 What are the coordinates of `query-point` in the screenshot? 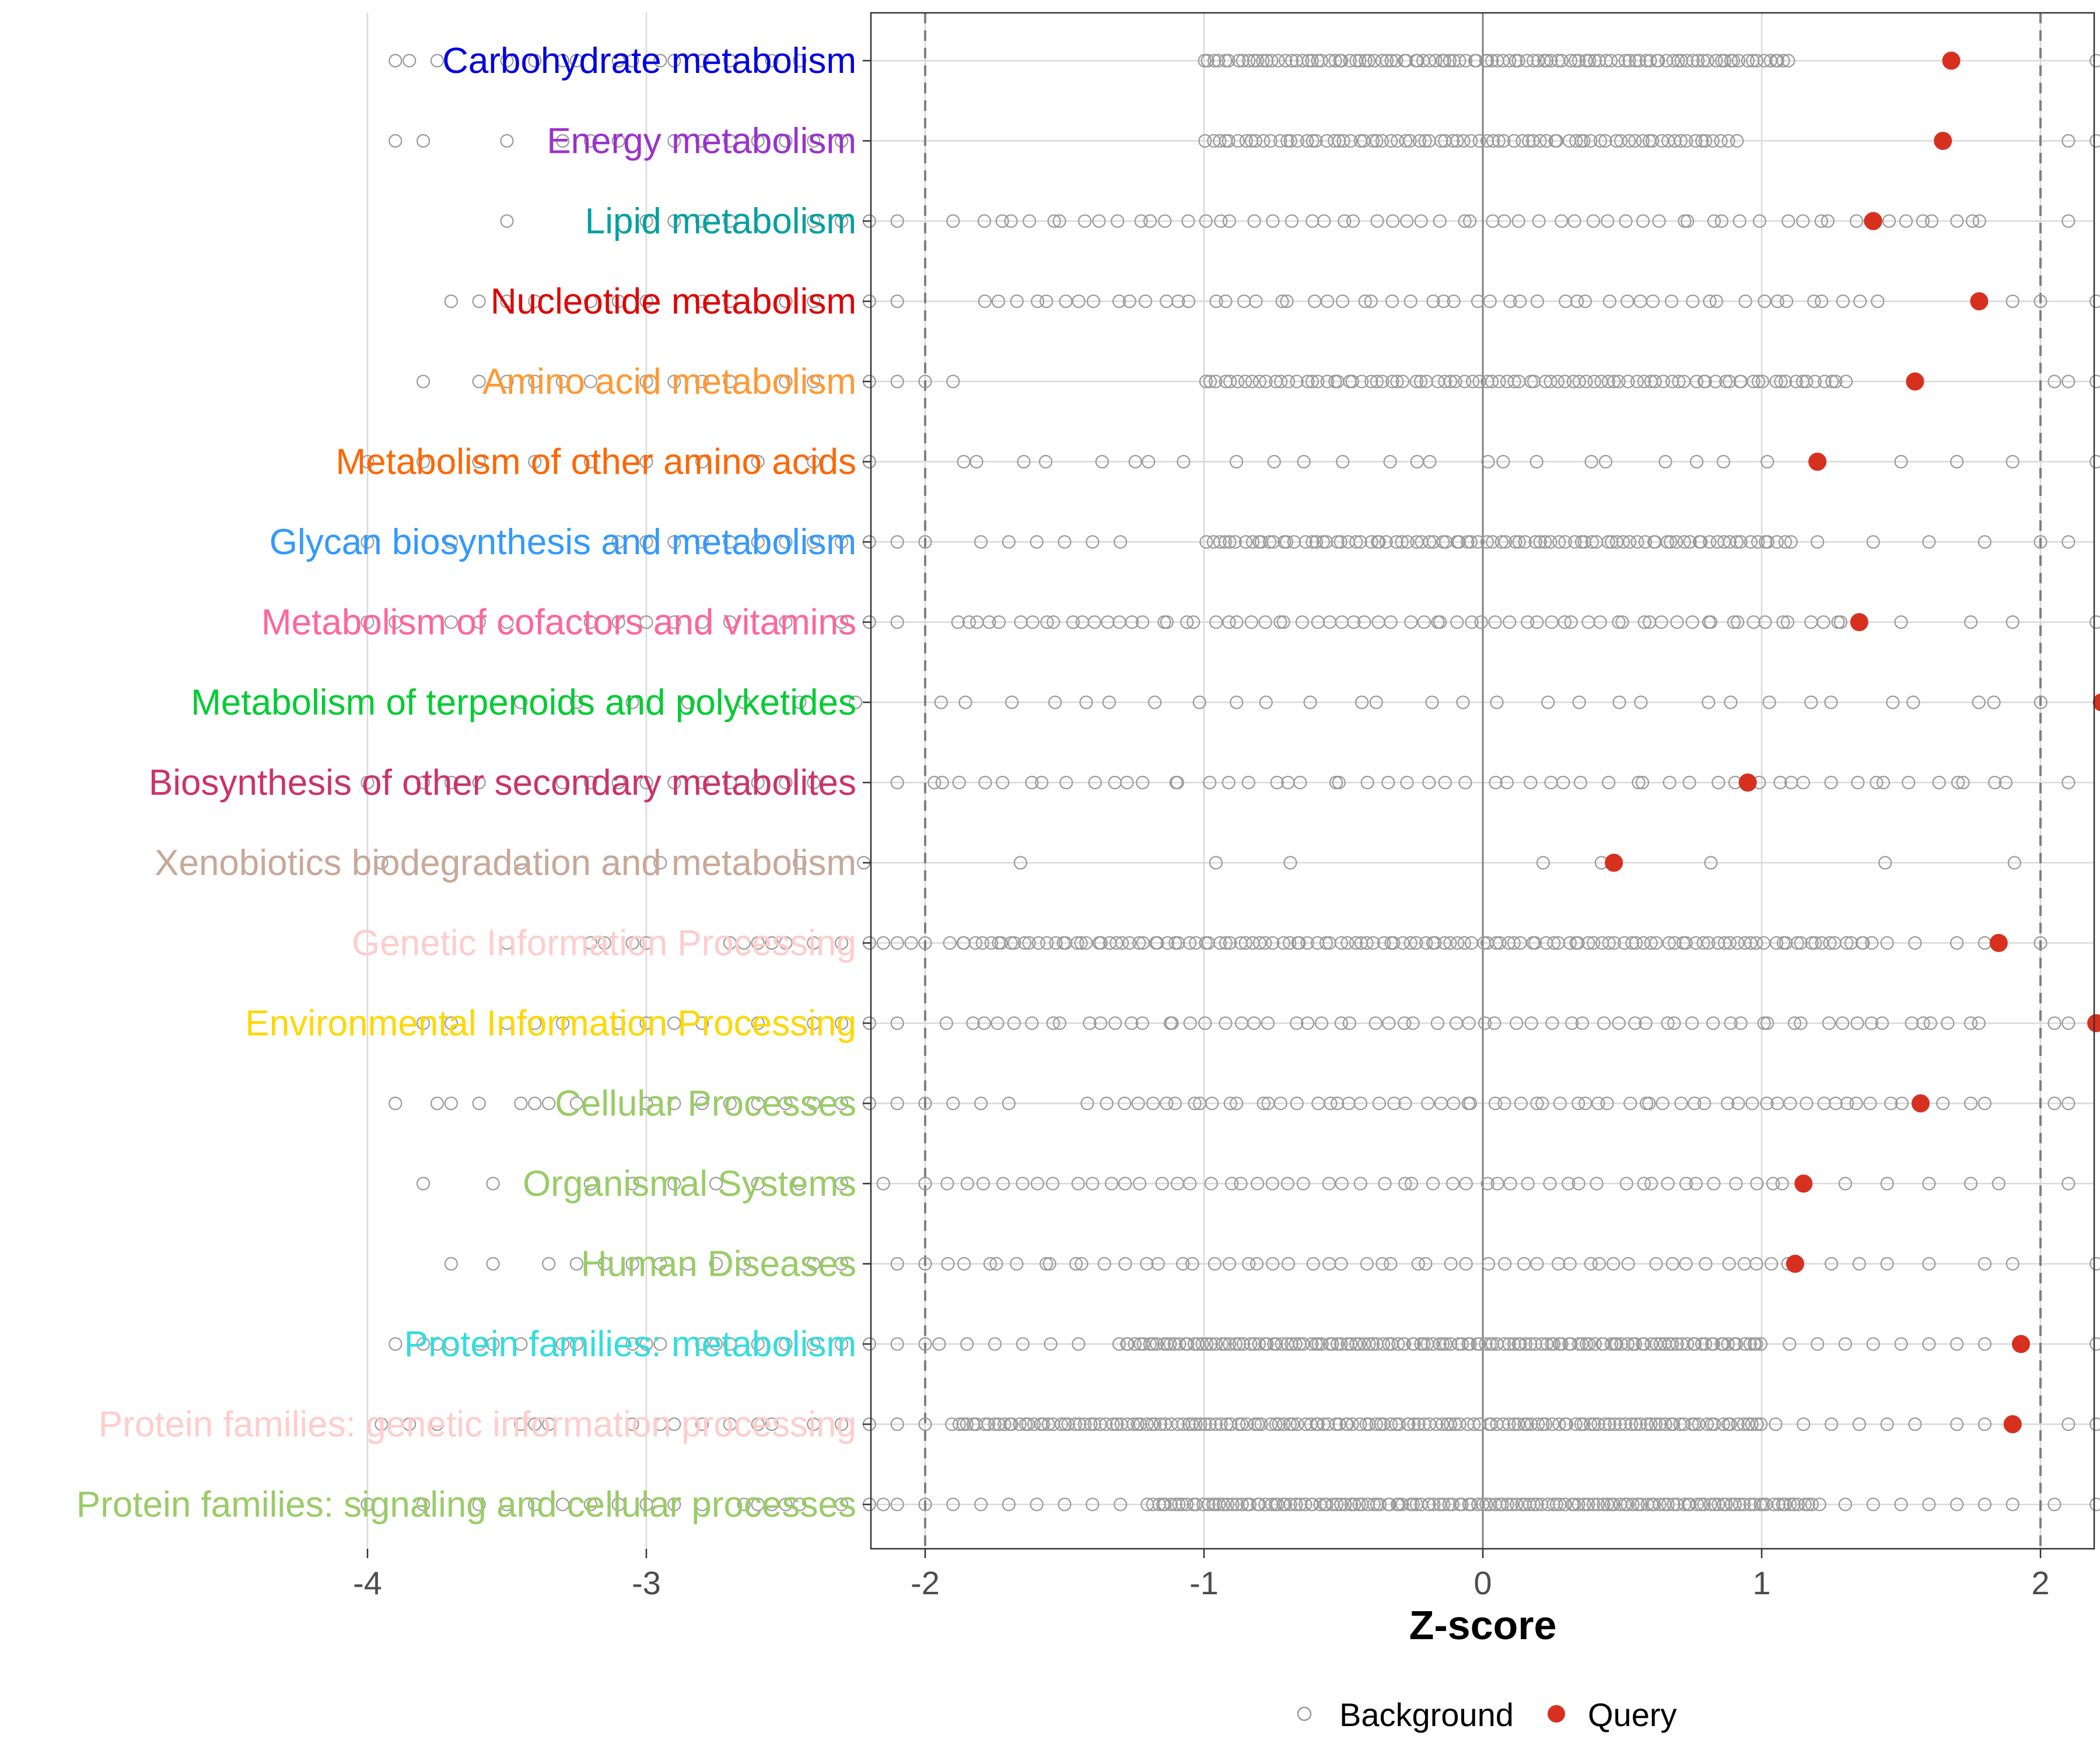 It's located at (1817, 462).